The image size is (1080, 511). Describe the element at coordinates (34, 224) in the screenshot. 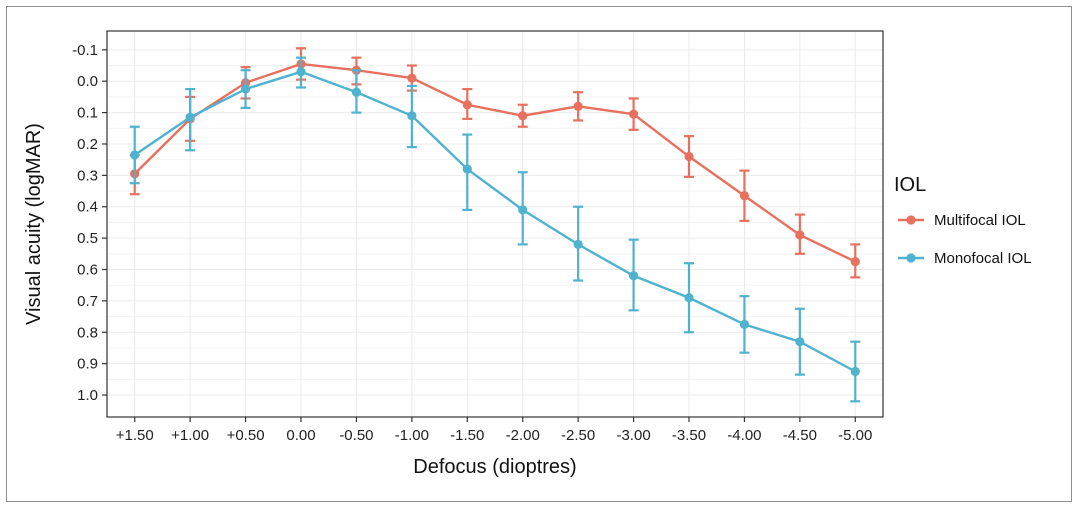

I see `y-axis-title: Visual acuity (logMAR)` at that location.